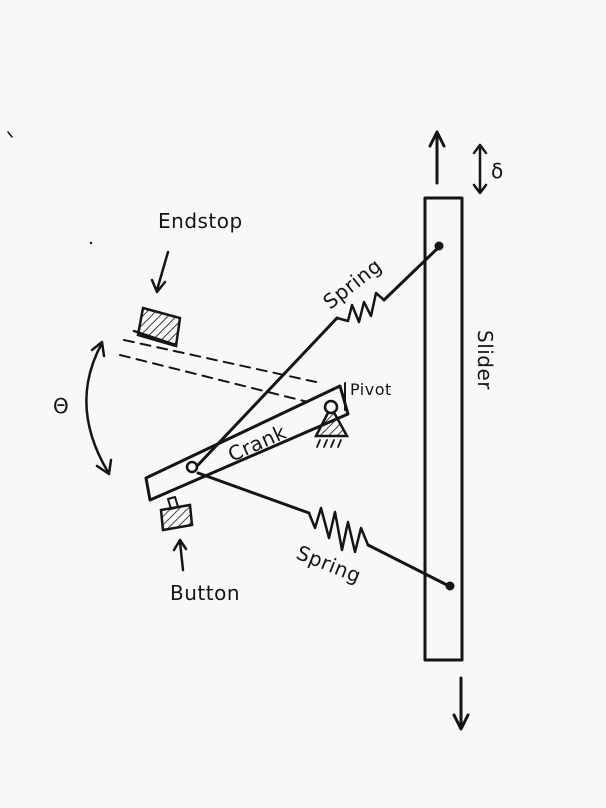 The height and width of the screenshot is (808, 606). Describe the element at coordinates (352, 414) in the screenshot. I see `pivot: Pivot` at that location.